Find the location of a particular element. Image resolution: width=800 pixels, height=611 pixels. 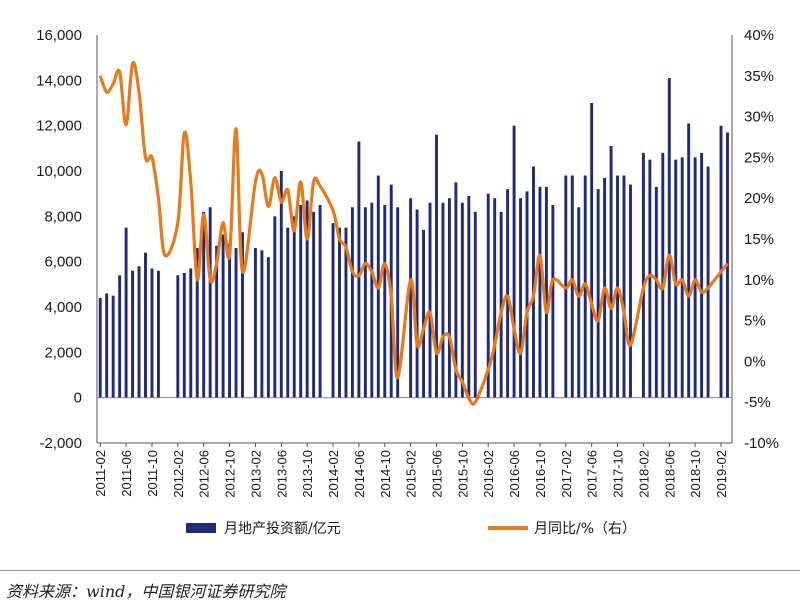

right-axis-ticks: -10% -5% 0% 5% 10% 15% 20% 25% 30% 35% 40% is located at coordinates (761, 239).